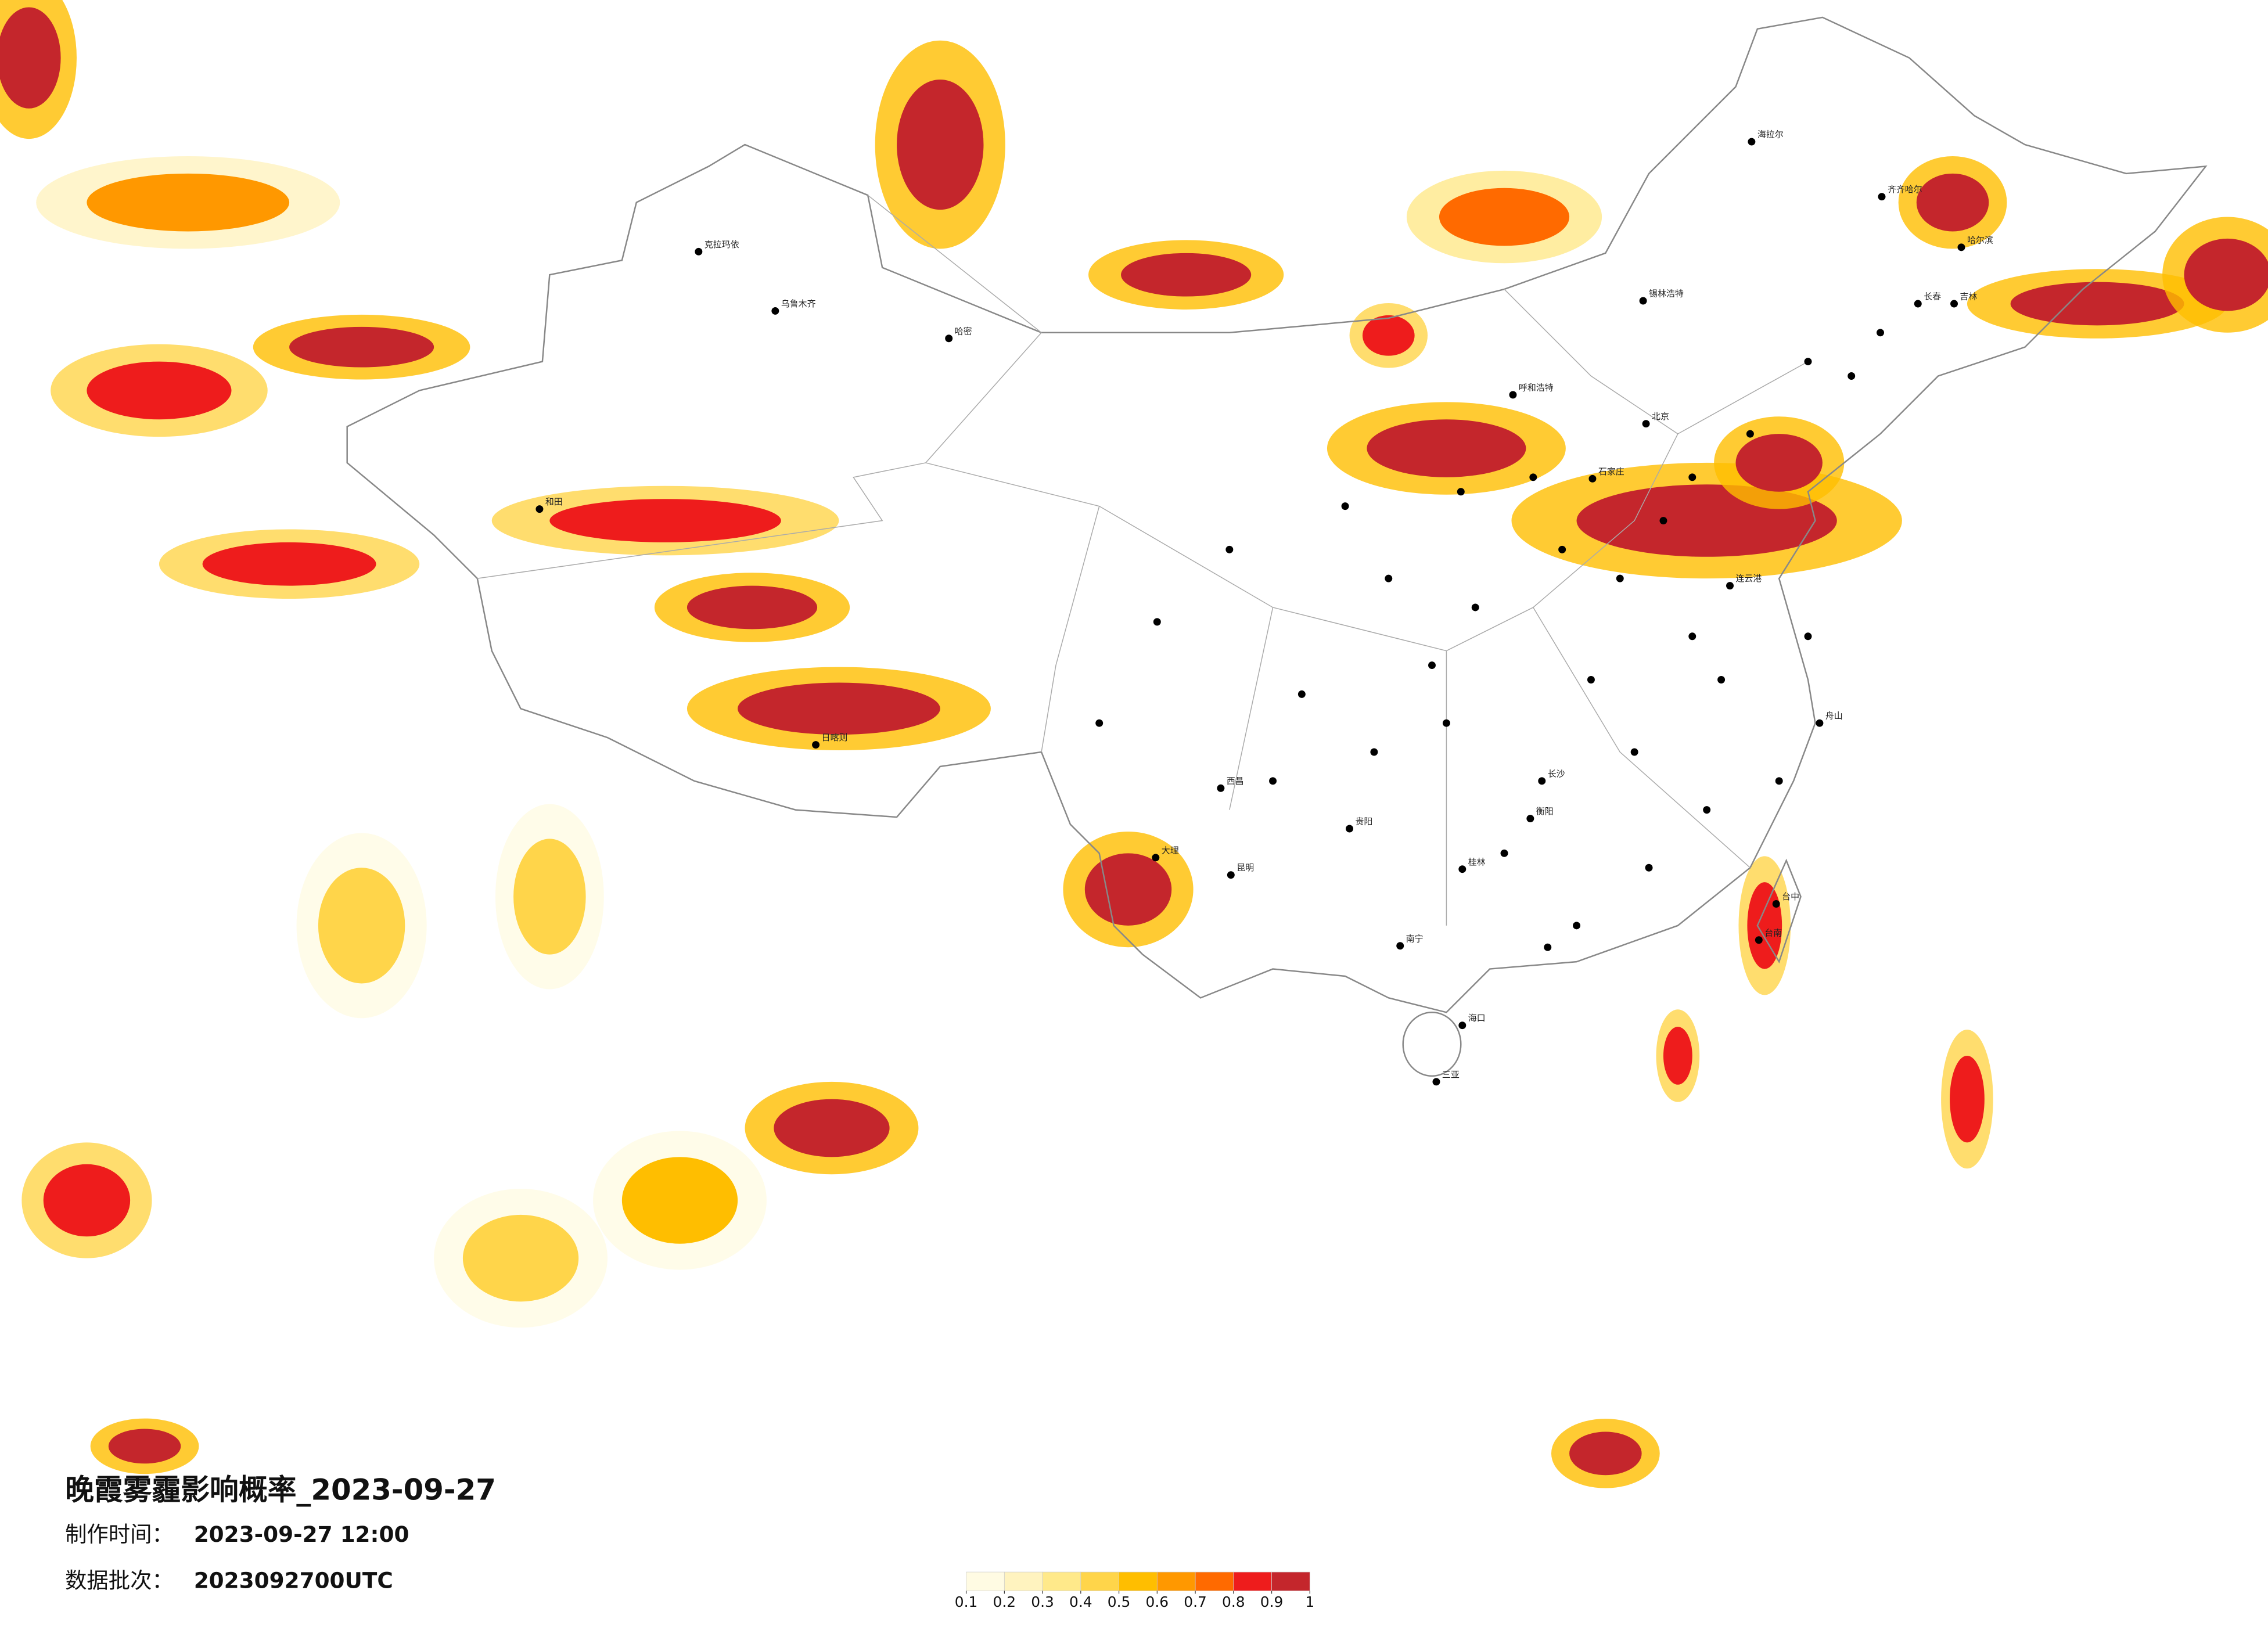  Describe the element at coordinates (1932, 297) in the screenshot. I see `city-label: 长春` at that location.